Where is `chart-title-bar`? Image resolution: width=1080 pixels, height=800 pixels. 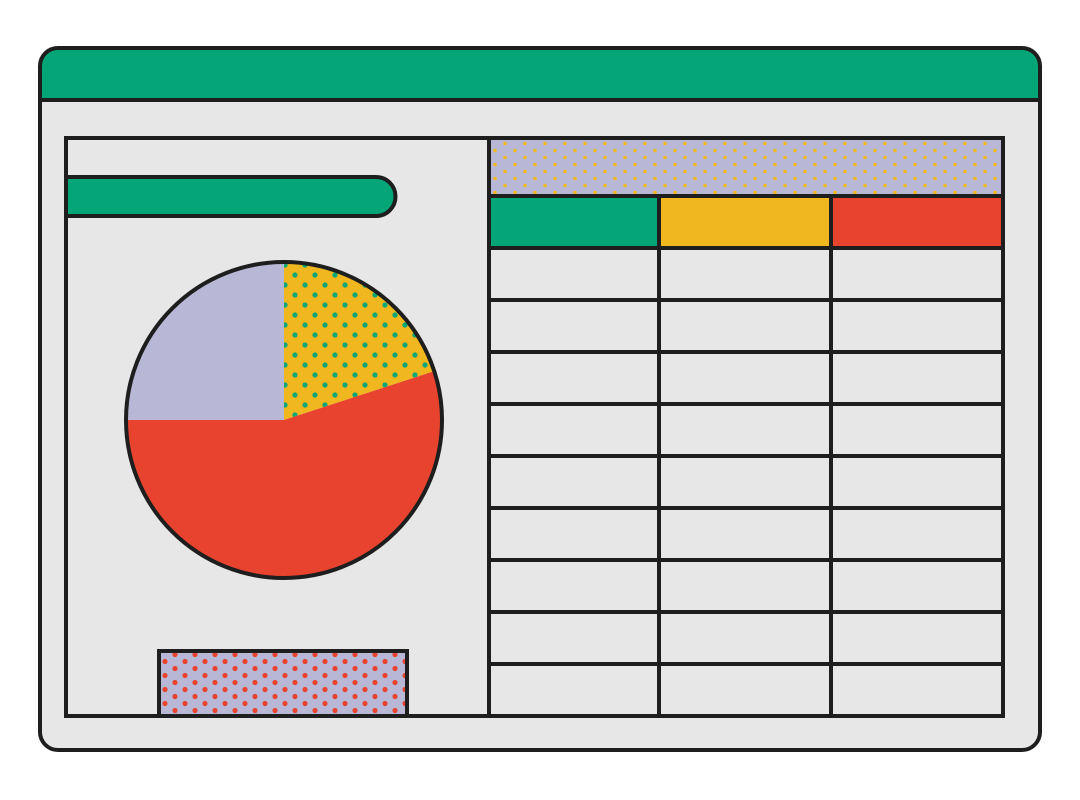
chart-title-bar is located at coordinates (231, 196).